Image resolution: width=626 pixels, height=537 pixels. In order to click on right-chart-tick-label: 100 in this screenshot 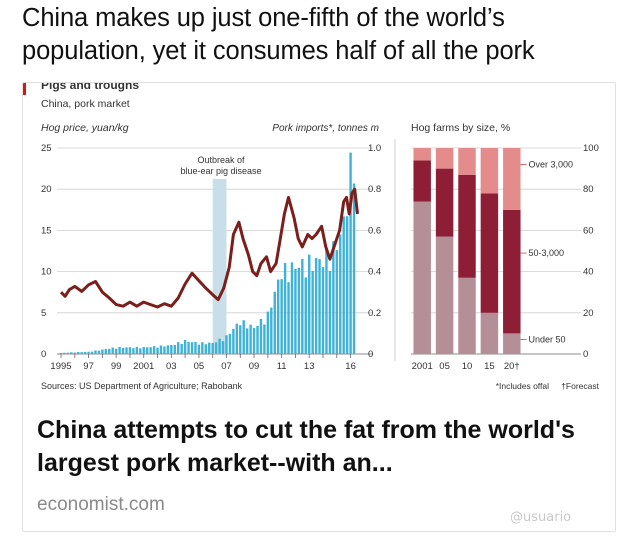, I will do `click(591, 148)`.